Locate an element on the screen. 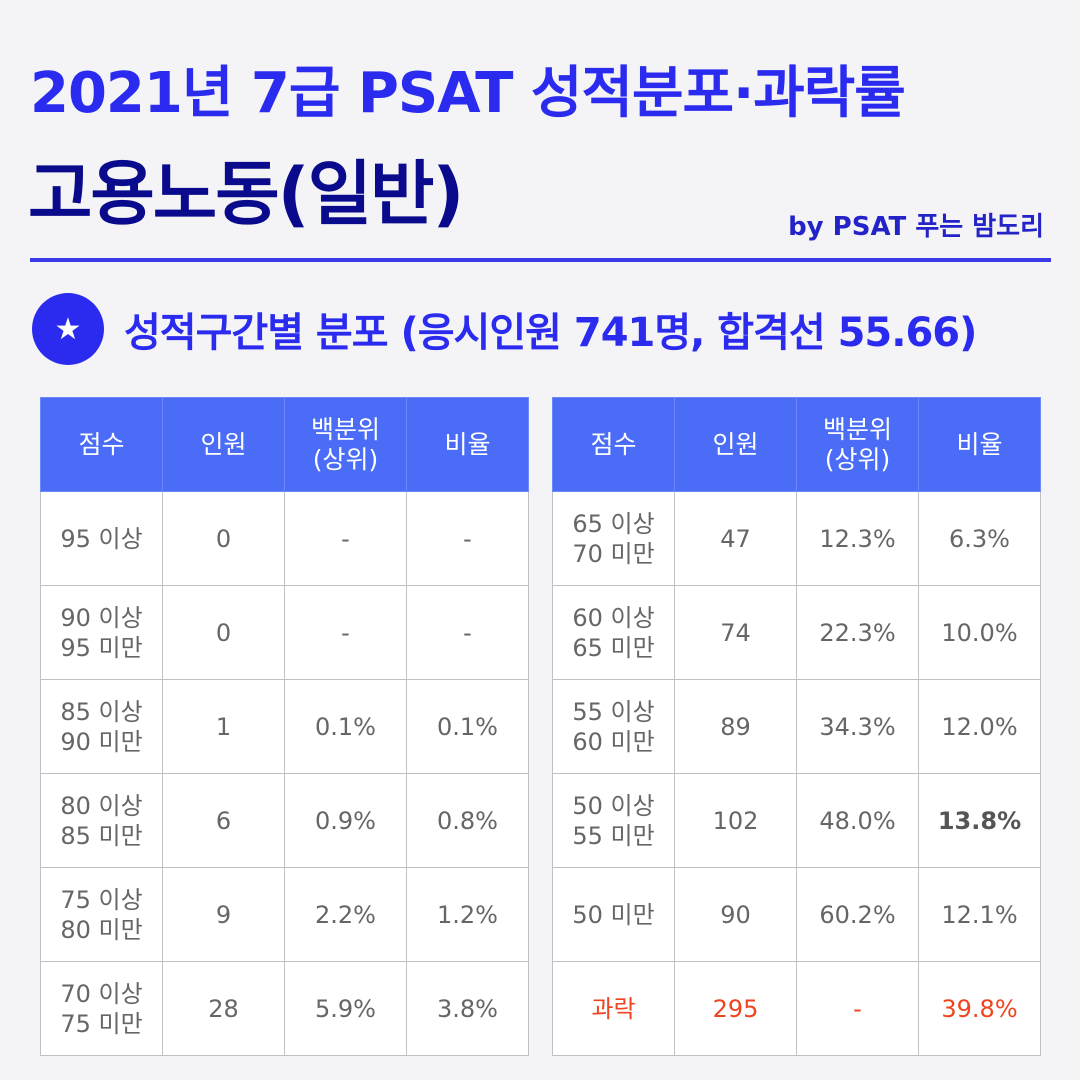 This screenshot has width=1080, height=1080. table-row-fail: 과락 295 - 39.8% is located at coordinates (796, 1008).